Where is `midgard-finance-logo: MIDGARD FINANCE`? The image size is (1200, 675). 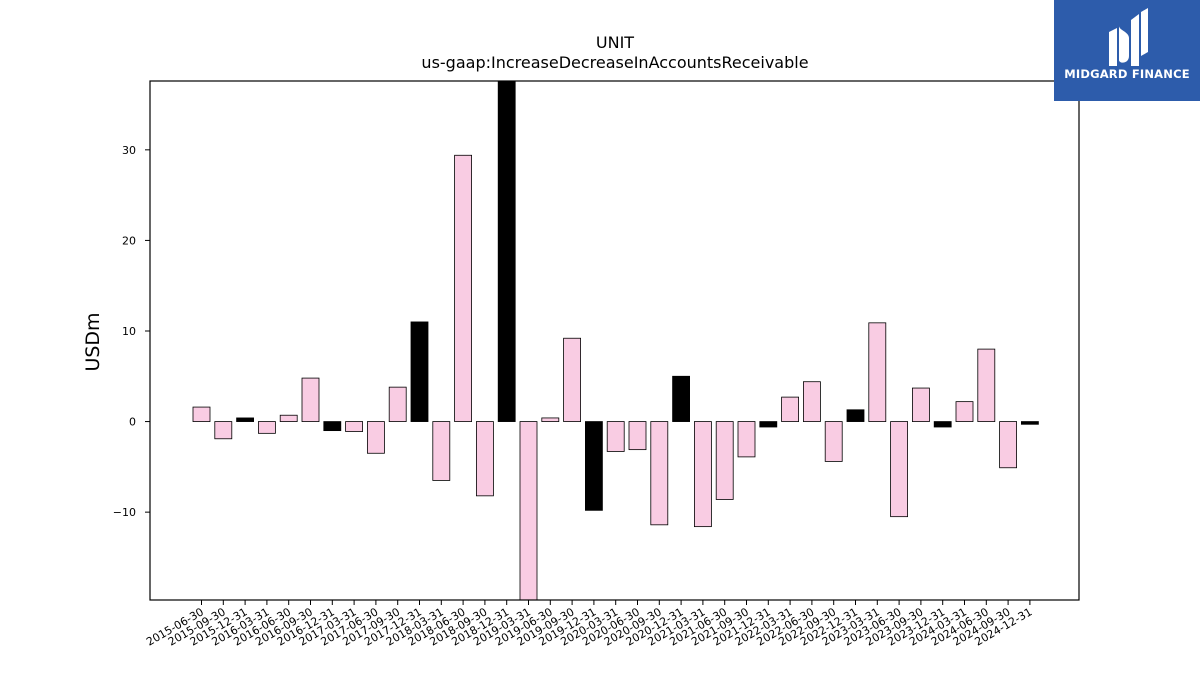 midgard-finance-logo: MIDGARD FINANCE is located at coordinates (1127, 50).